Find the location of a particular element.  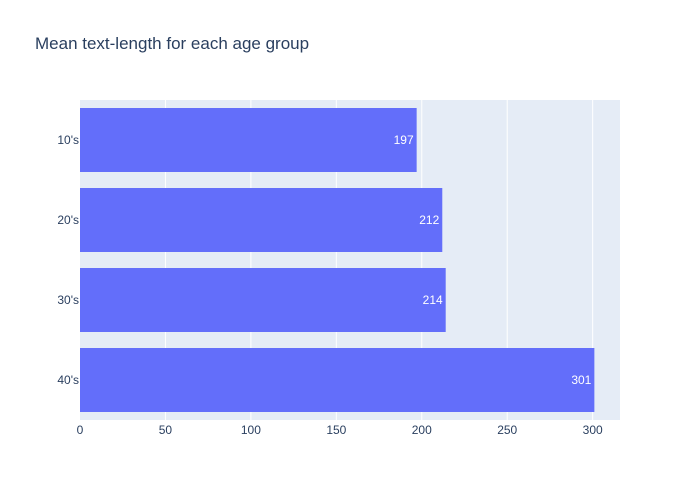

x-tick-label: 200 is located at coordinates (422, 430).